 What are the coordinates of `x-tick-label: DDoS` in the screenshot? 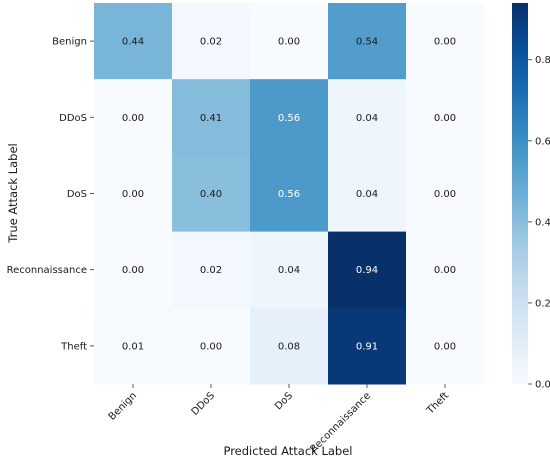 It's located at (203, 403).